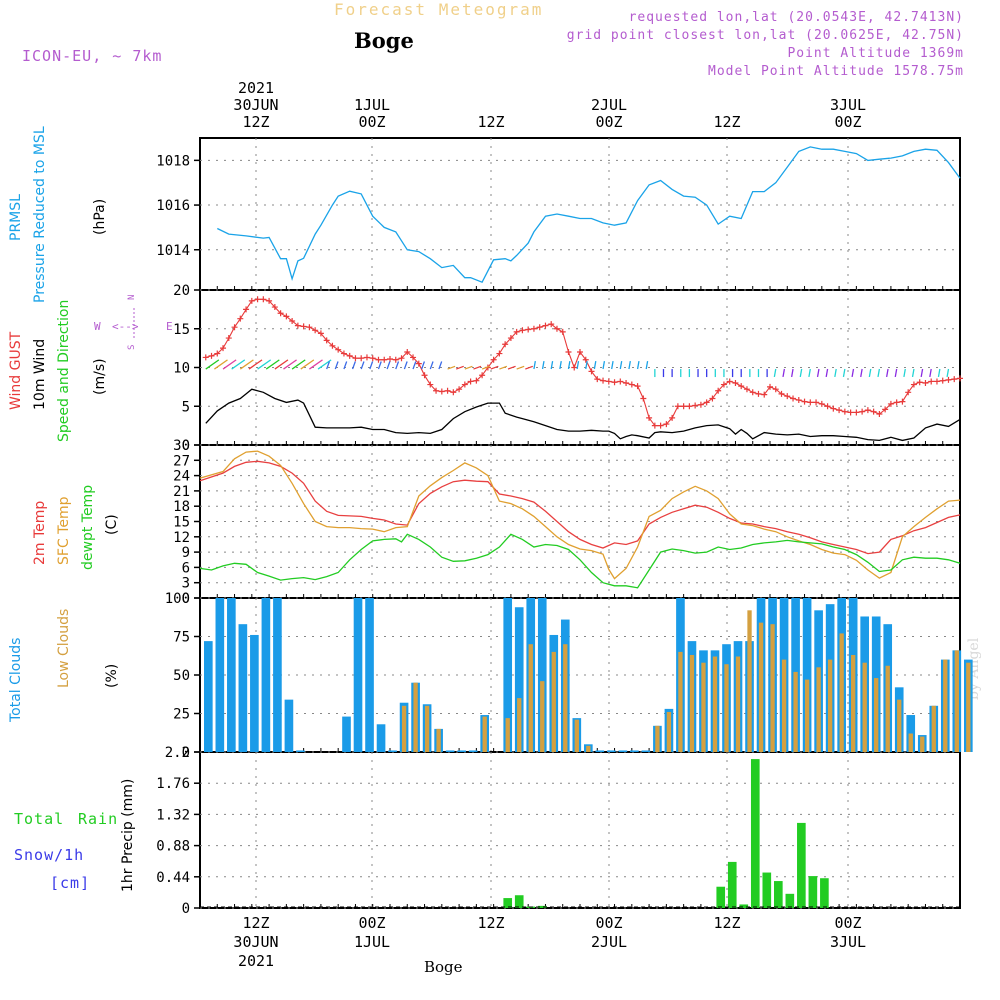 This screenshot has height=1000, width=1000. What do you see at coordinates (173, 251) in the screenshot?
I see `ytick-label-pressure: 1014` at bounding box center [173, 251].